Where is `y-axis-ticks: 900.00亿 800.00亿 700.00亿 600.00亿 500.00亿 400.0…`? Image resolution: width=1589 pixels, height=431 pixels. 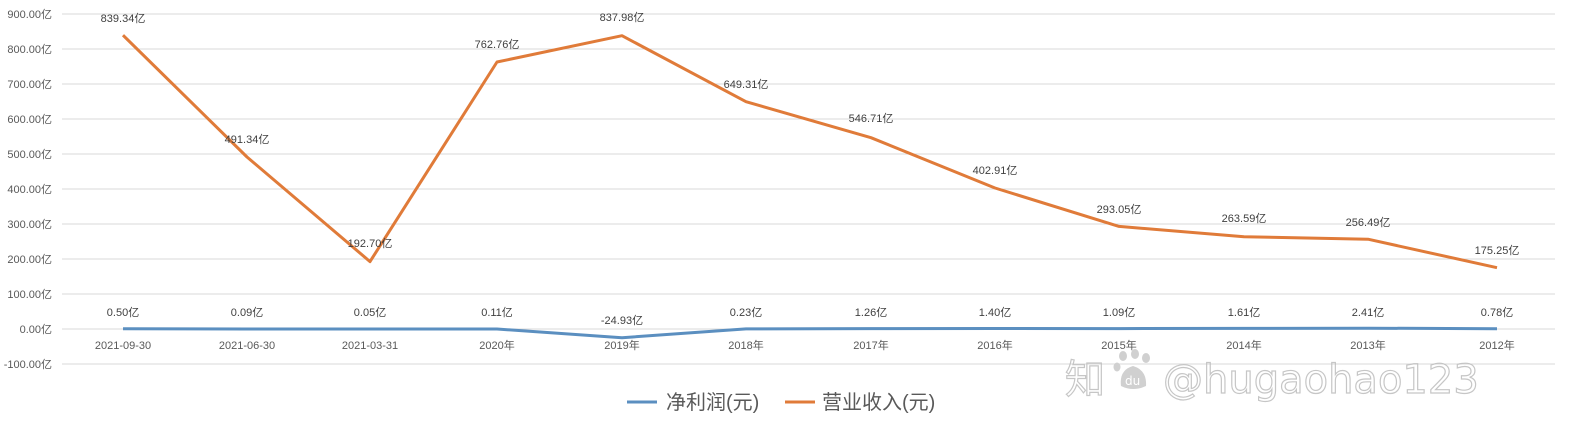
y-axis-ticks: 900.00亿 800.00亿 700.00亿 600.00亿 500.00亿 400.0… is located at coordinates (28, 189).